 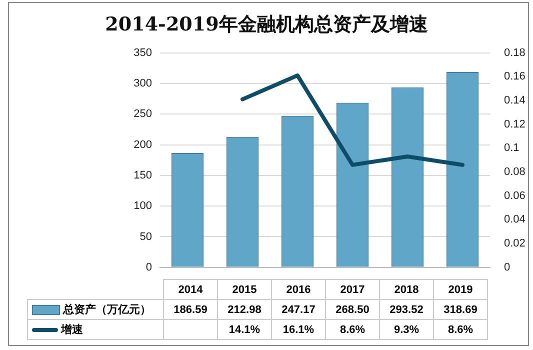 What do you see at coordinates (146, 236) in the screenshot?
I see `y-tick-label: 50` at bounding box center [146, 236].